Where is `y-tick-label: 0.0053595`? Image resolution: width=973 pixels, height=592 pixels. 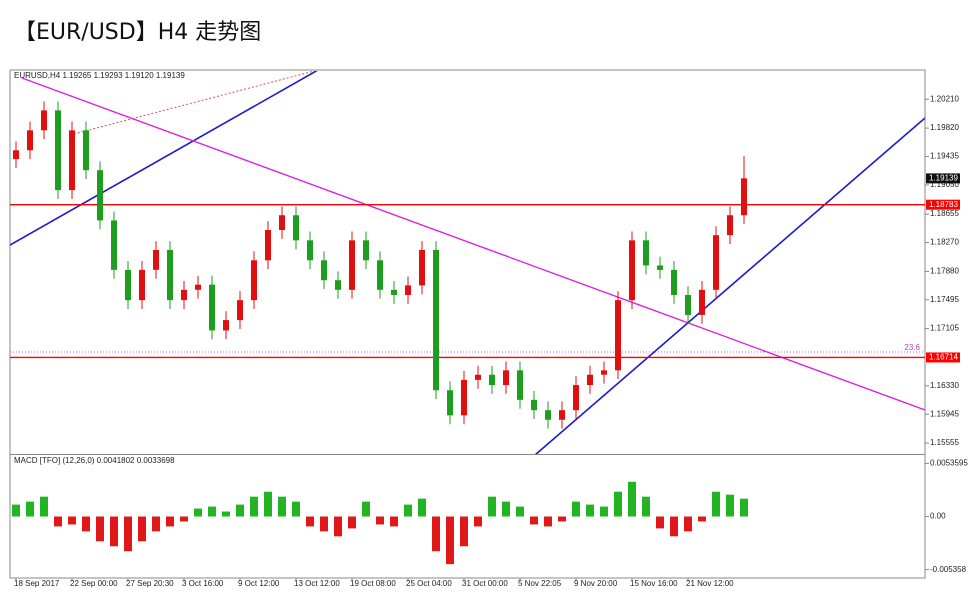
y-tick-label: 0.0053595 is located at coordinates (949, 462).